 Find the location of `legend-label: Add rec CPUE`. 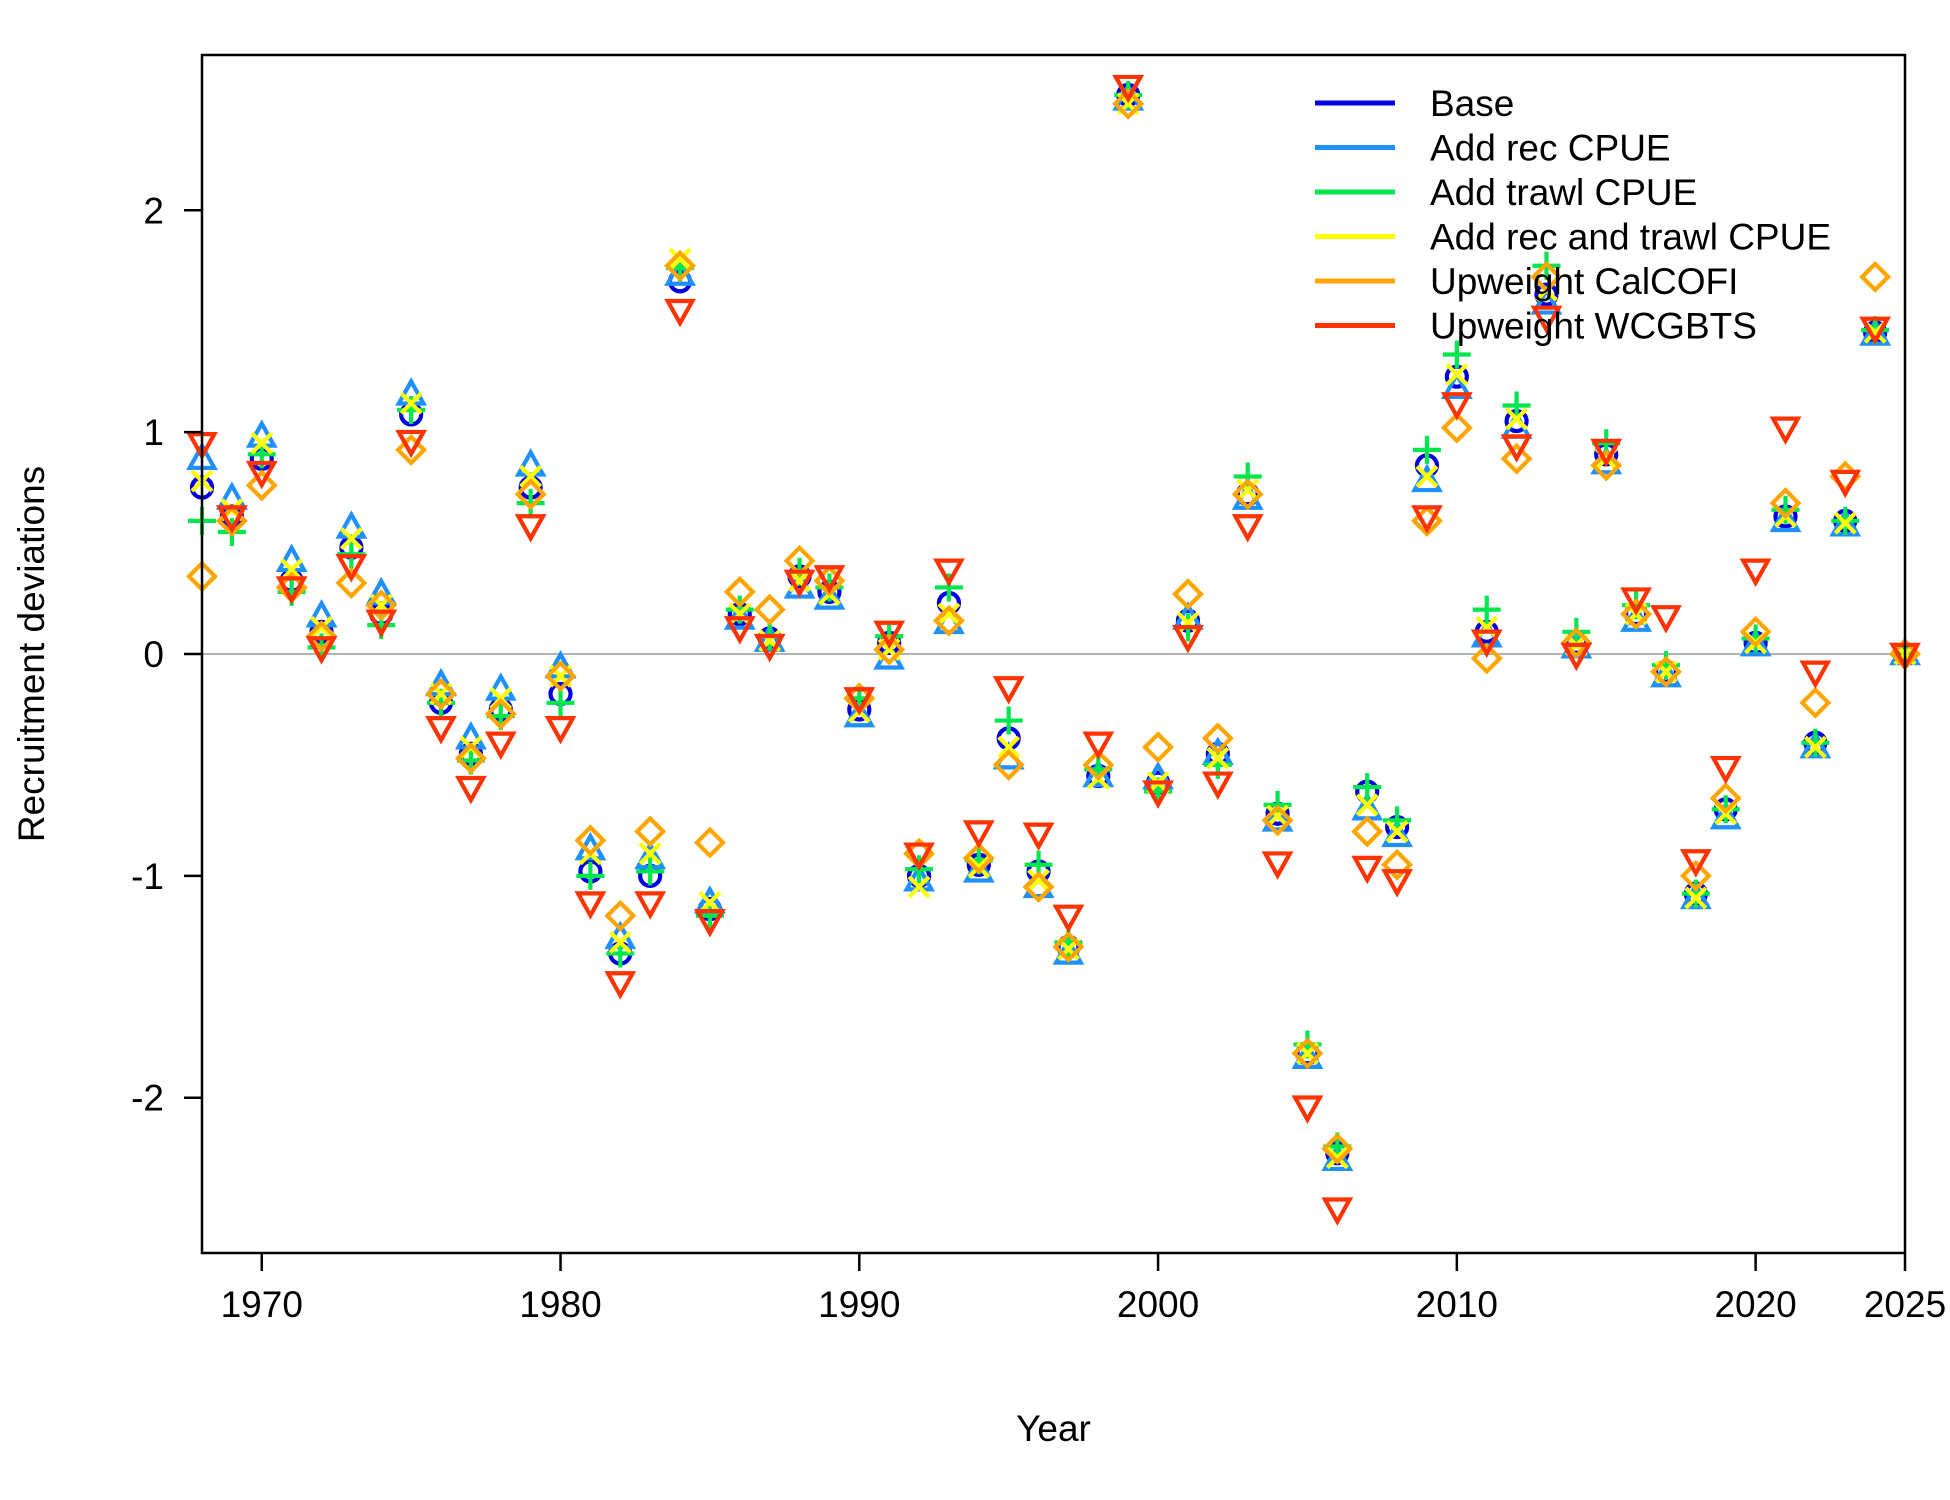

legend-label: Add rec CPUE is located at coordinates (1550, 148).